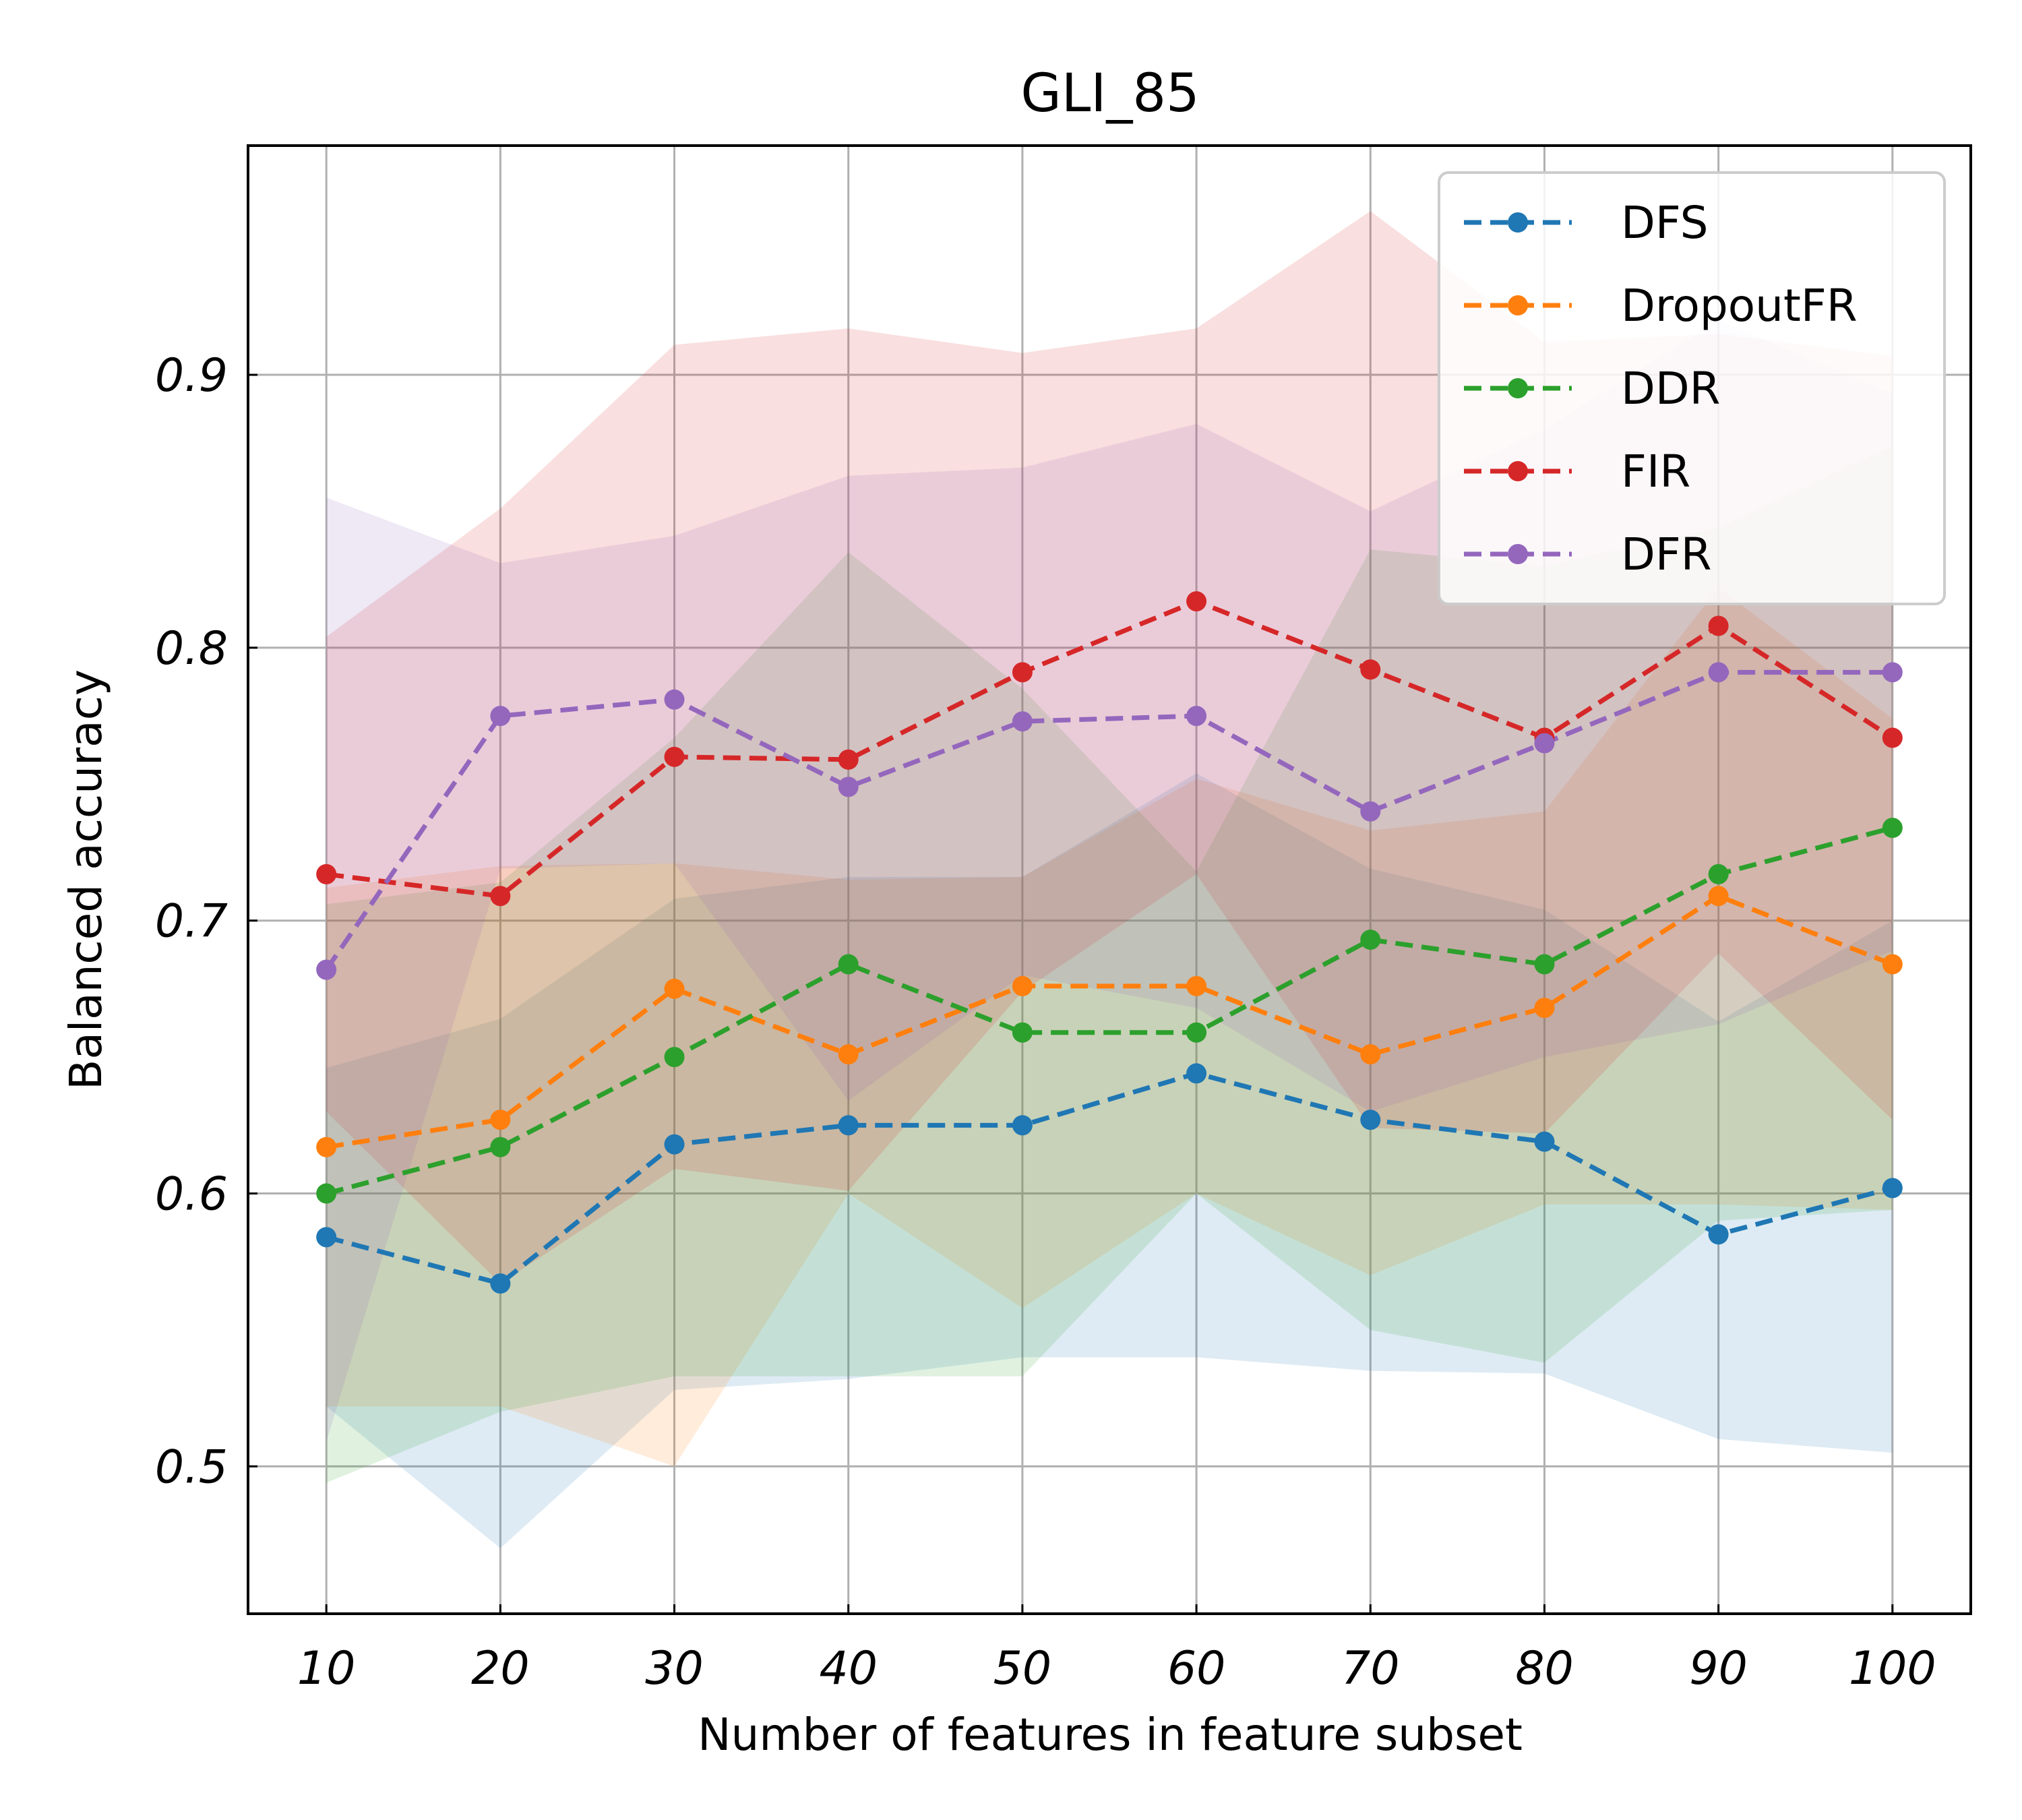  What do you see at coordinates (1893, 1668) in the screenshot?
I see `x-tick-label: 100` at bounding box center [1893, 1668].